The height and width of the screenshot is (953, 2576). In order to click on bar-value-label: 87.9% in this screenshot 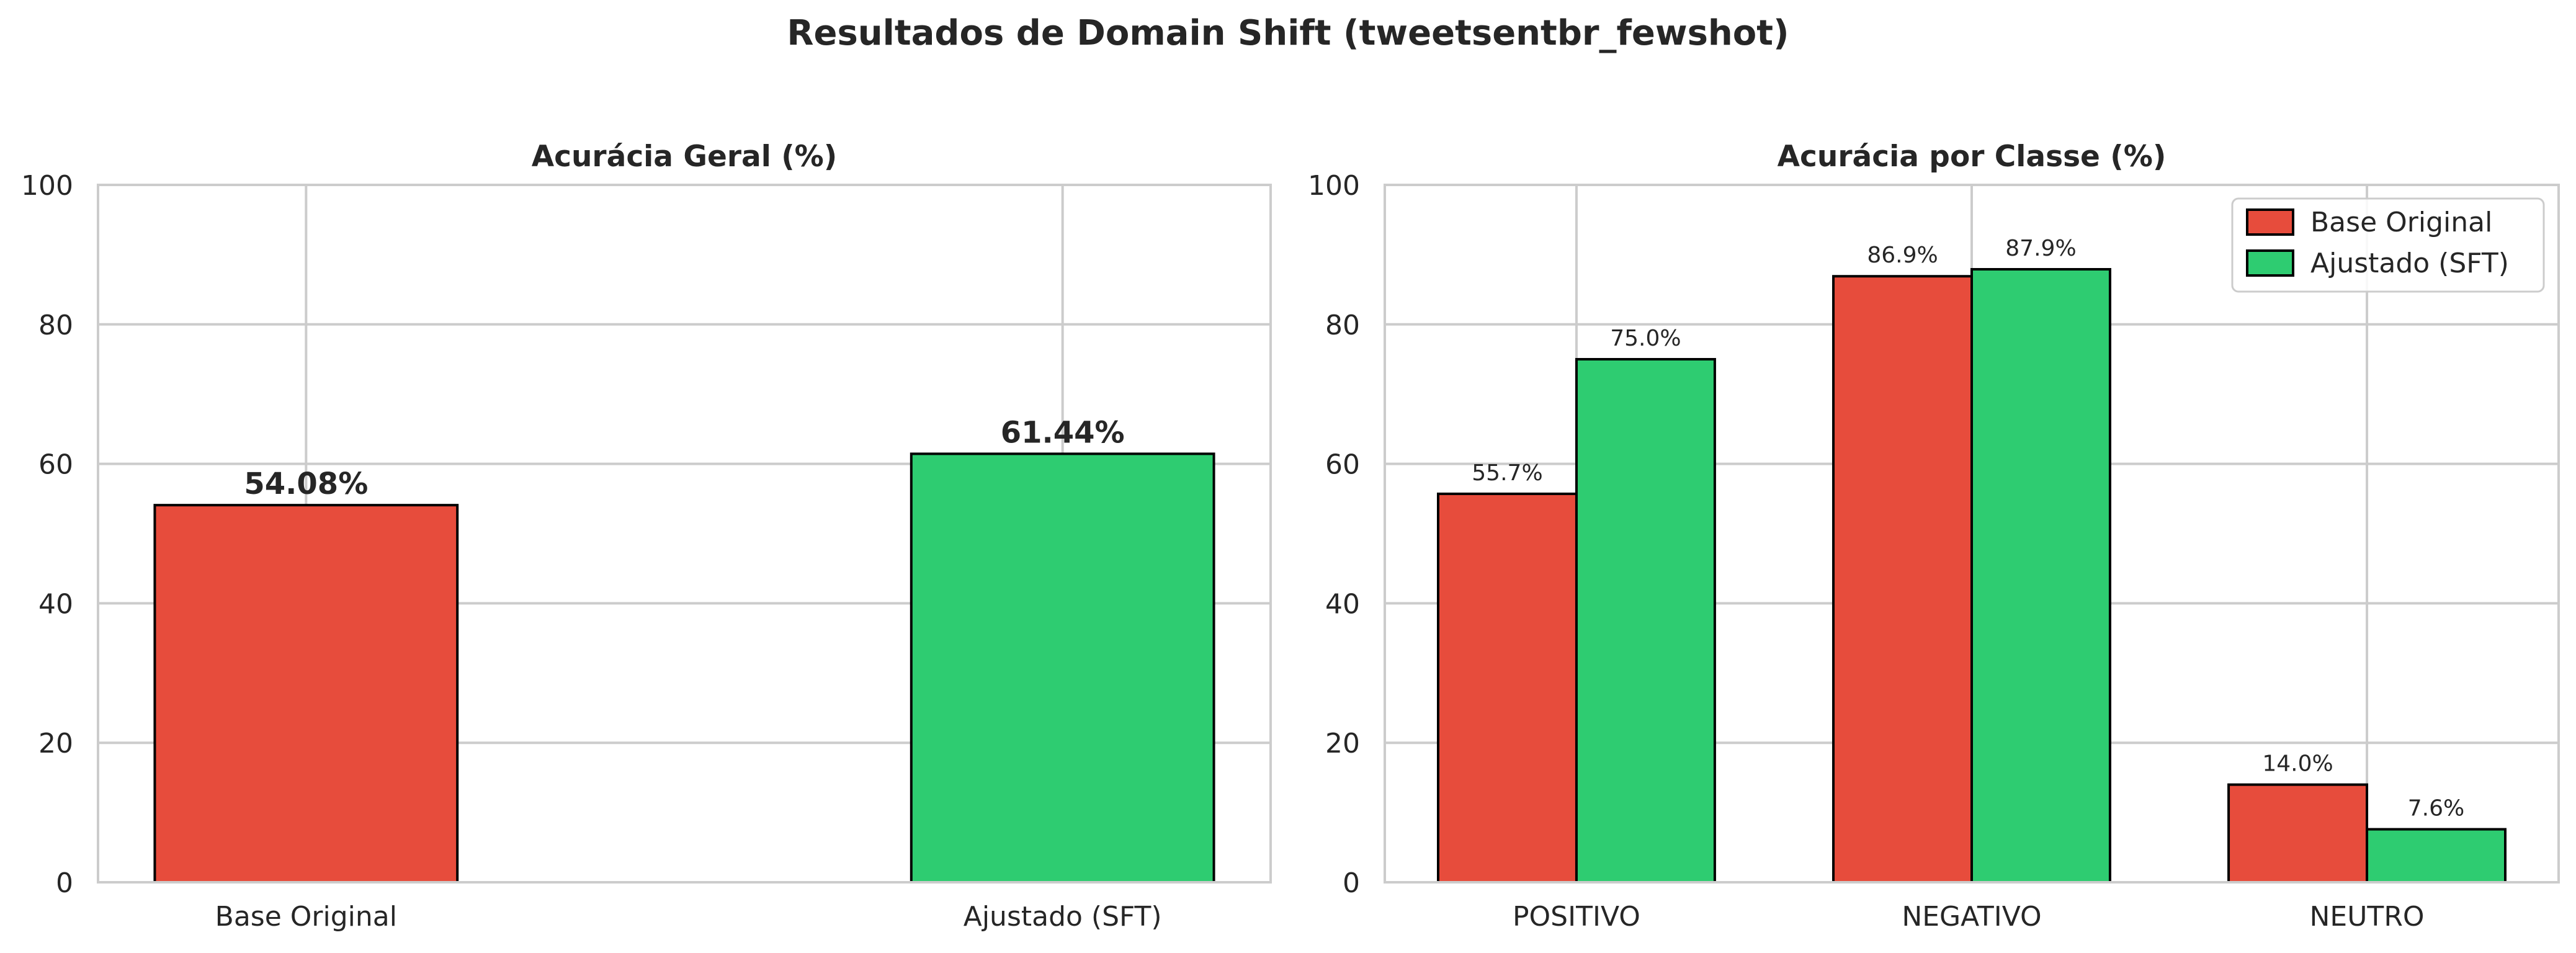, I will do `click(2040, 248)`.